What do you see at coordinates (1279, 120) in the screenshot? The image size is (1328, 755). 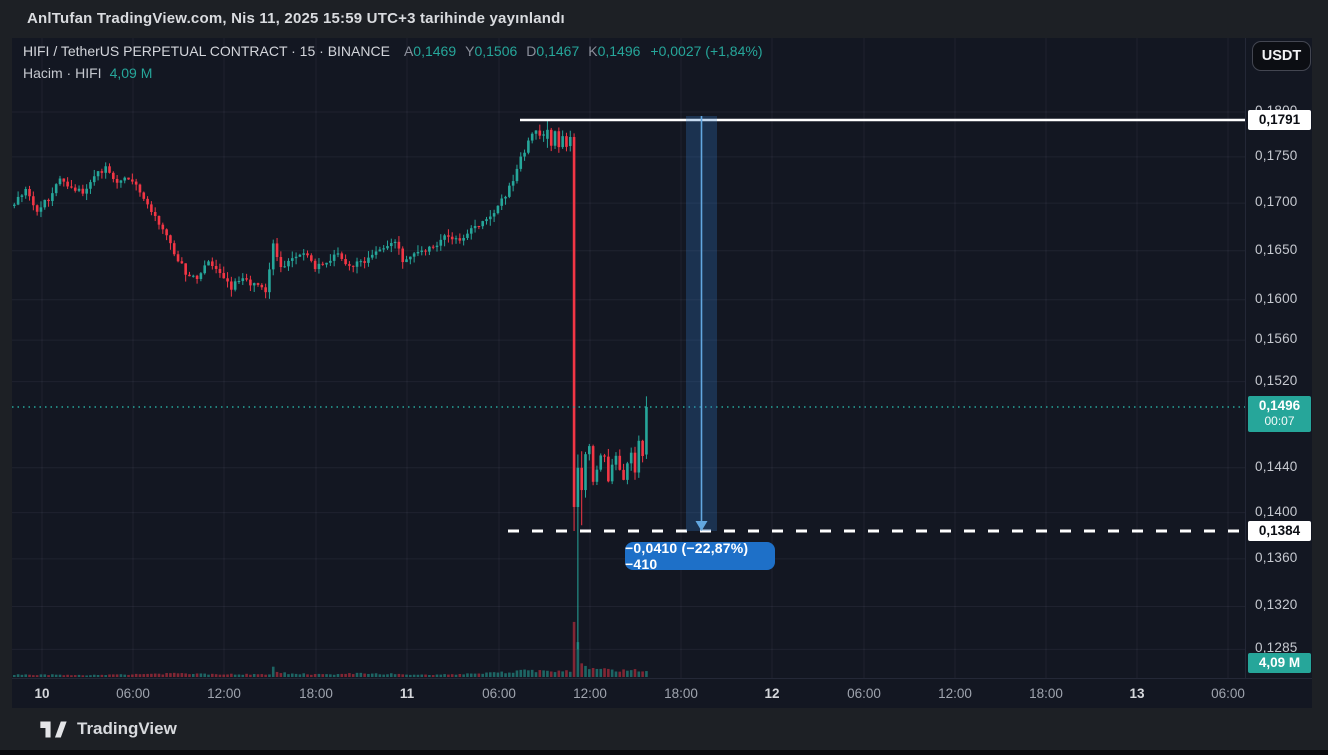 I see `high-price-label: 0,1791` at bounding box center [1279, 120].